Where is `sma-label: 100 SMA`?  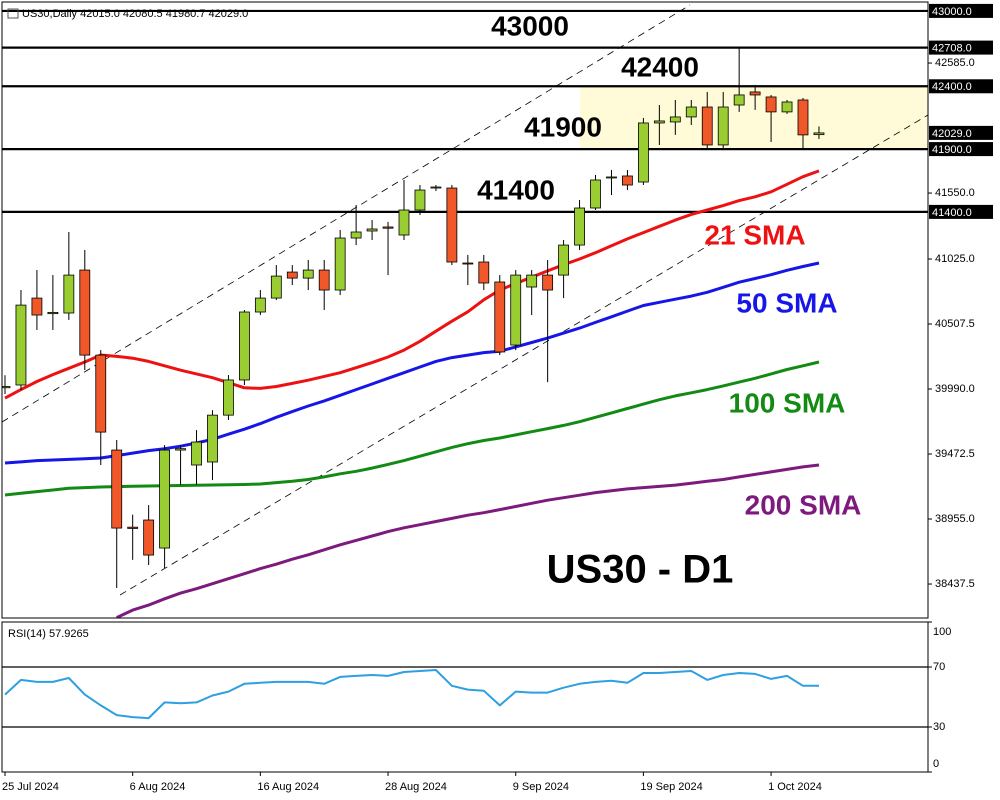
sma-label: 100 SMA is located at coordinates (787, 402).